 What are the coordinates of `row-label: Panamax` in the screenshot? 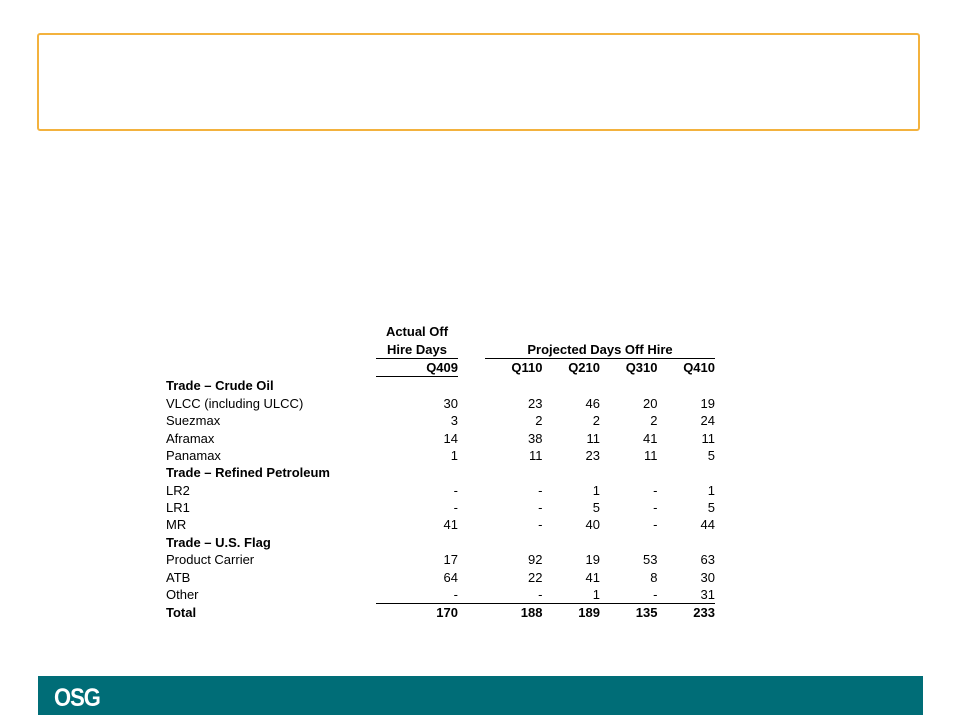 It's located at (193, 455).